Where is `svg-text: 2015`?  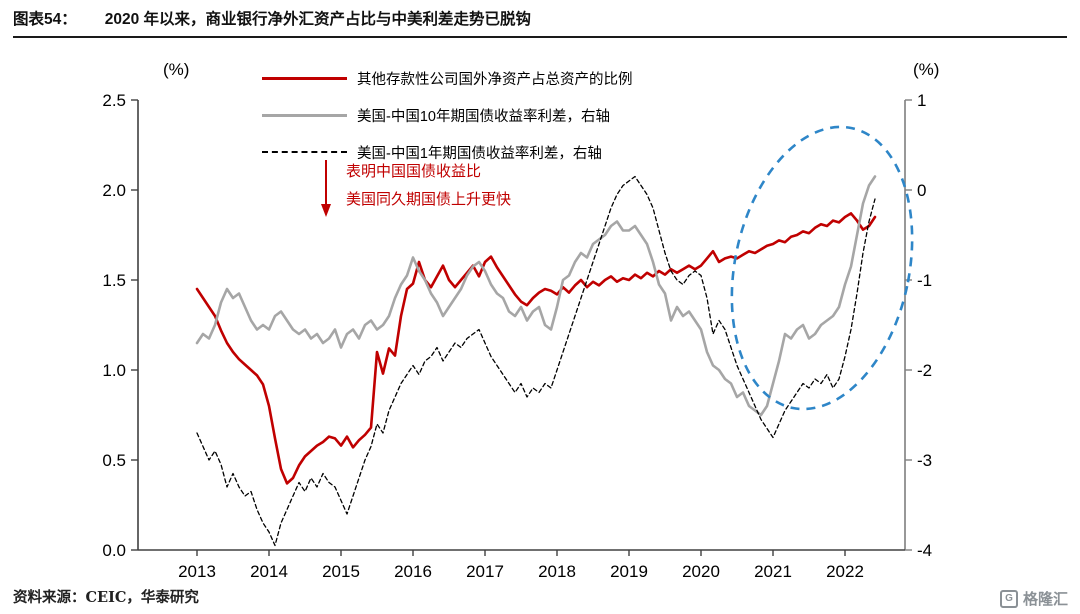 svg-text: 2015 is located at coordinates (341, 571).